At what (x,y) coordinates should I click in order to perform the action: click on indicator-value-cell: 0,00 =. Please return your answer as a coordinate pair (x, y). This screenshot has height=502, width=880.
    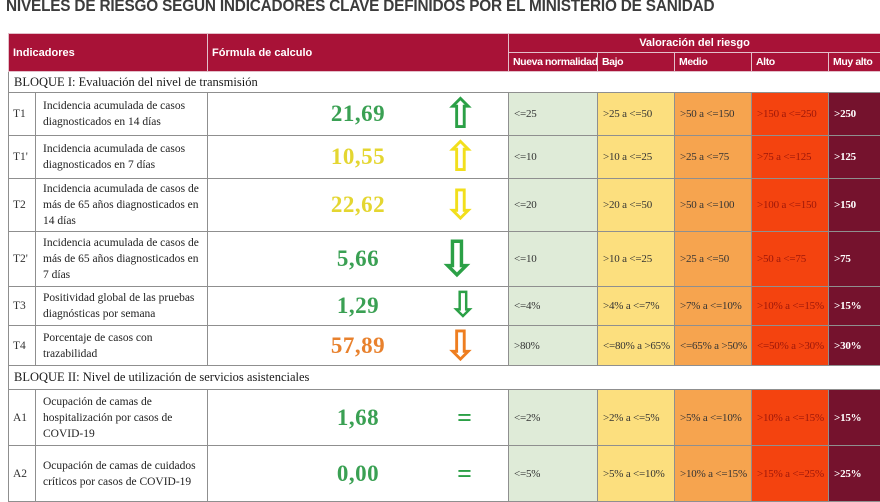
    Looking at the image, I should click on (358, 474).